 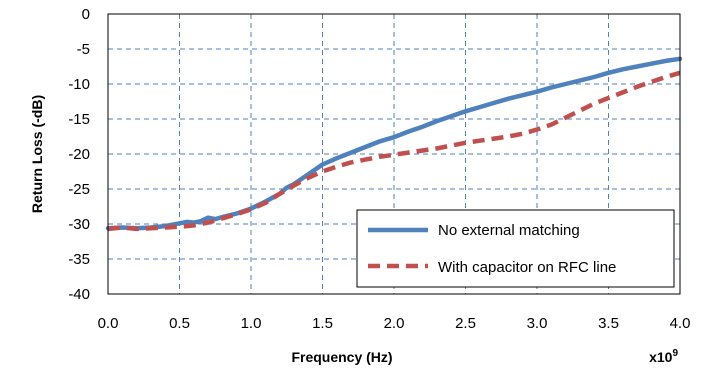 What do you see at coordinates (465, 323) in the screenshot?
I see `x-tick-label: 2.5` at bounding box center [465, 323].